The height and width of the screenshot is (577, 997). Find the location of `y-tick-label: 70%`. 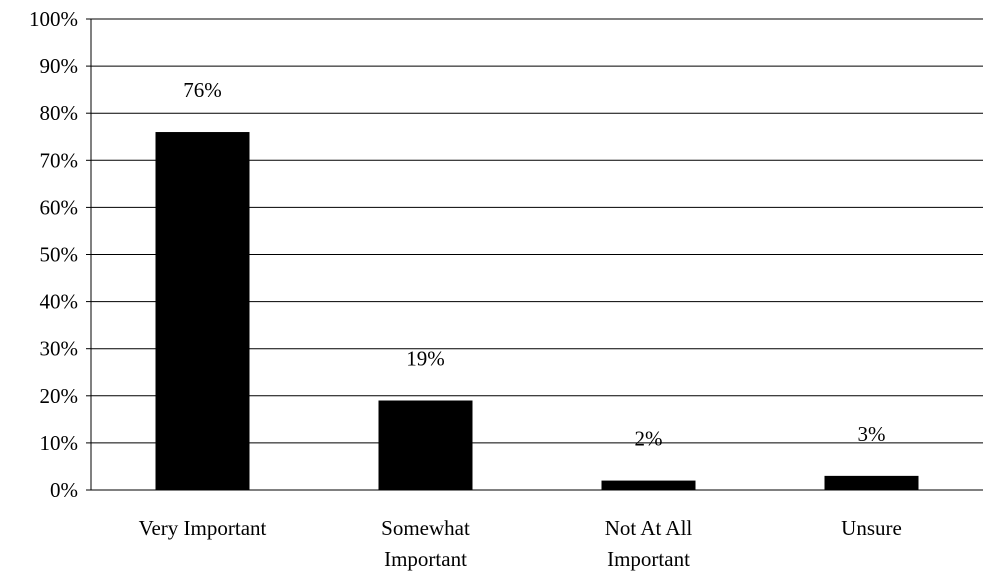

y-tick-label: 70% is located at coordinates (59, 160).